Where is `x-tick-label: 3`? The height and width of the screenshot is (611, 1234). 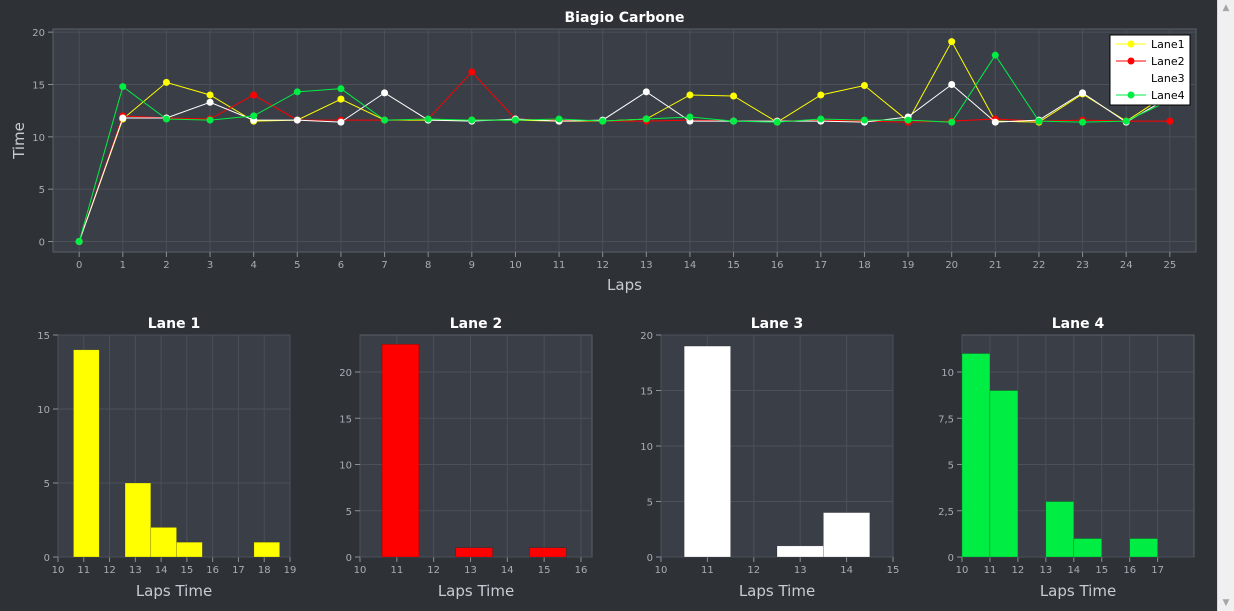
x-tick-label: 3 is located at coordinates (210, 265).